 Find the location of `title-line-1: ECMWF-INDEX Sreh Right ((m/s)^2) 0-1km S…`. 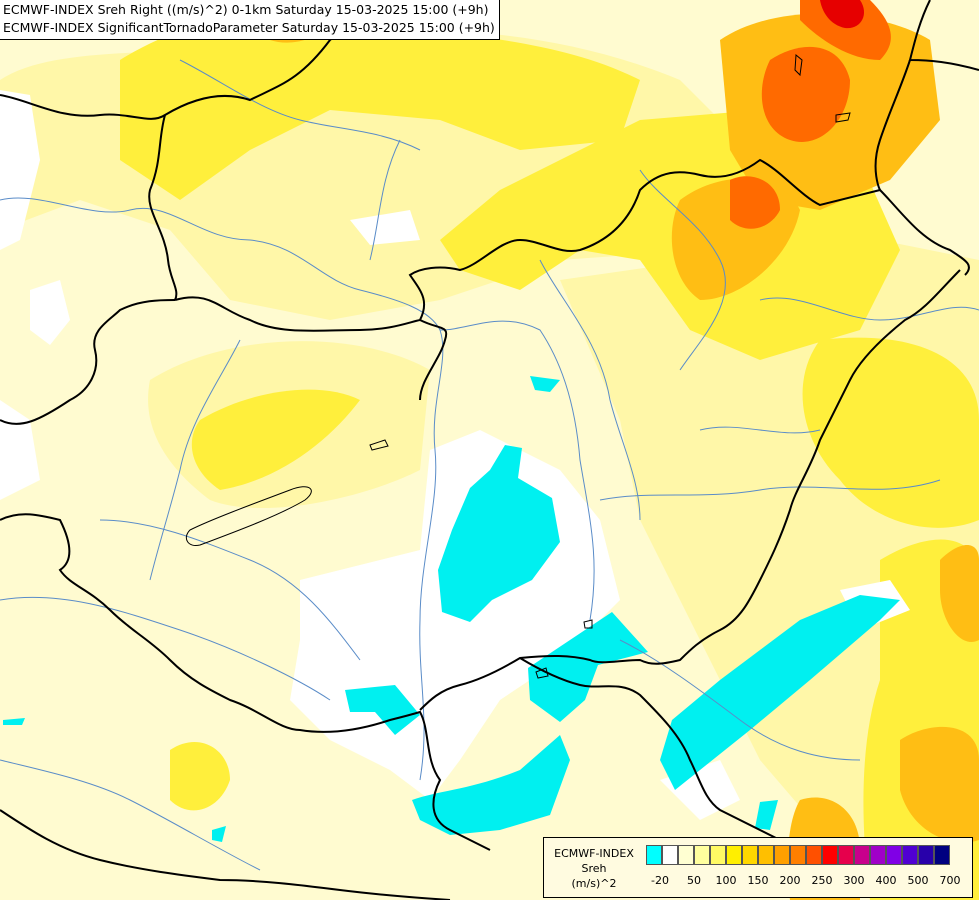

title-line-1: ECMWF-INDEX Sreh Right ((m/s)^2) 0-1km S… is located at coordinates (246, 9).